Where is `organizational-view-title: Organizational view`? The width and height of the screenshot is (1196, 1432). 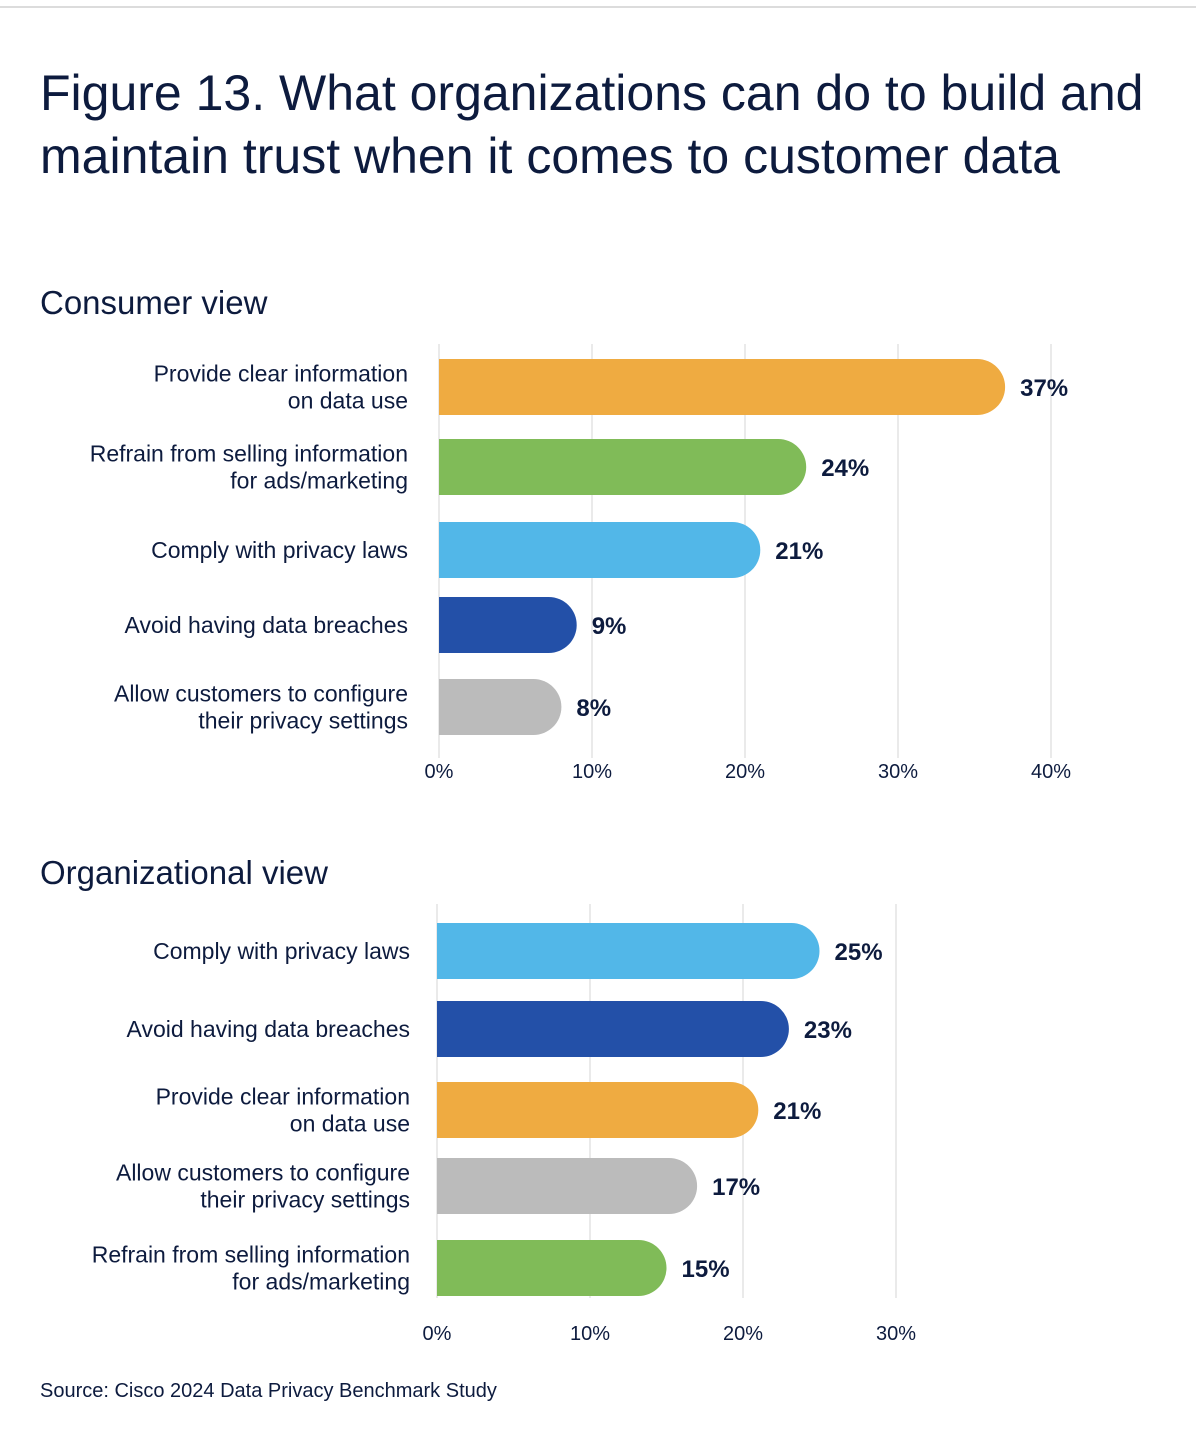
organizational-view-title: Organizational view is located at coordinates (184, 872).